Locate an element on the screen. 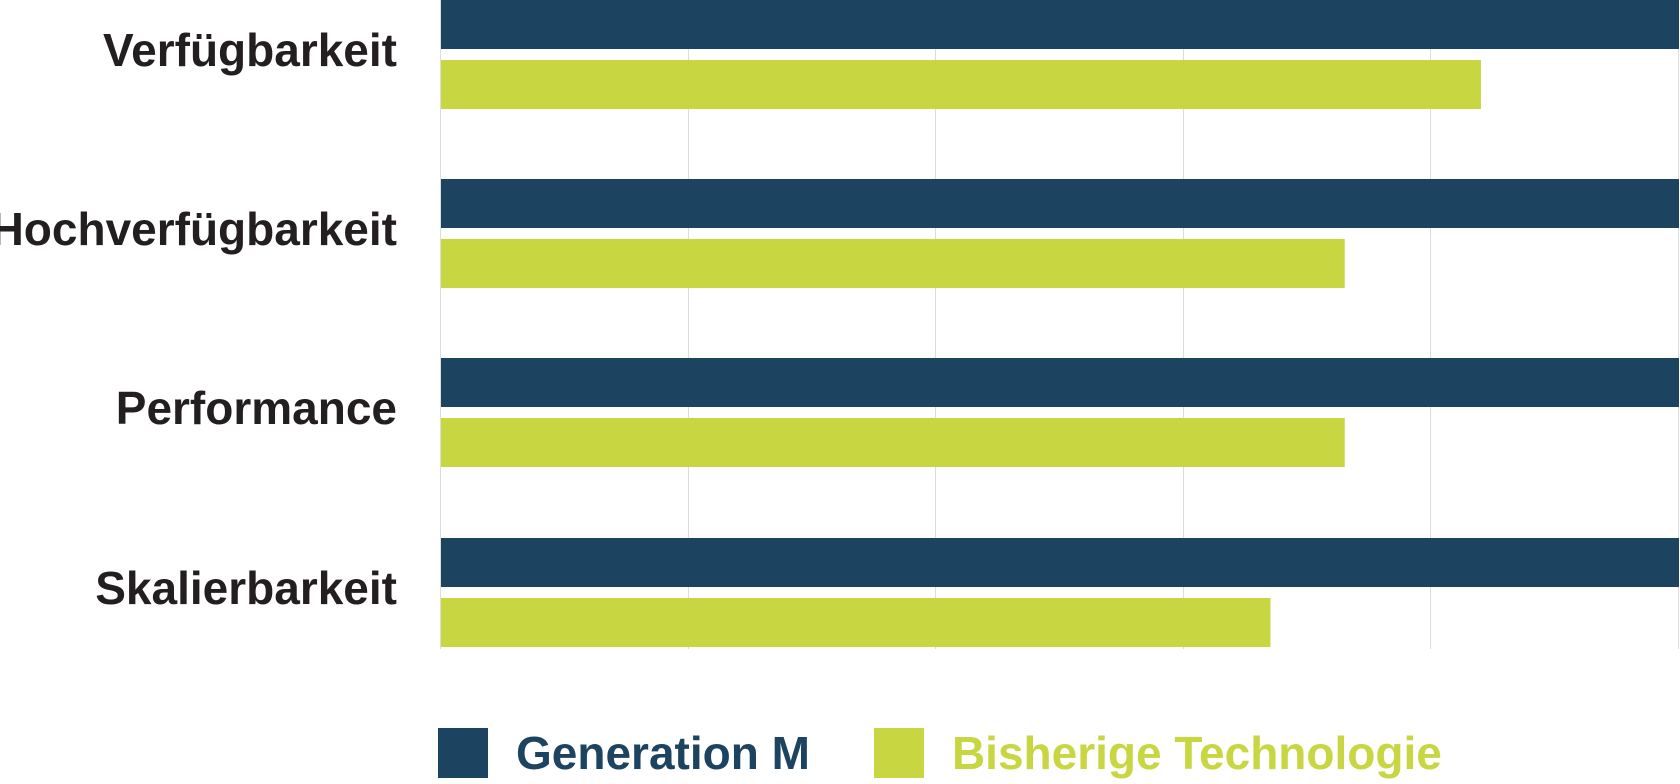  legend-item-series-2: Bisherige Technologie is located at coordinates (1157, 753).